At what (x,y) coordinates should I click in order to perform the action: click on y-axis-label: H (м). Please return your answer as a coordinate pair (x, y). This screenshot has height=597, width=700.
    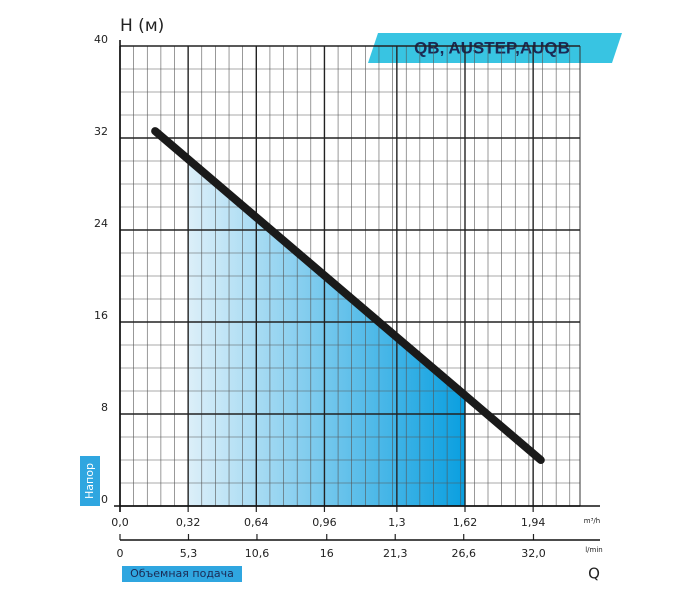
    Looking at the image, I should click on (142, 26).